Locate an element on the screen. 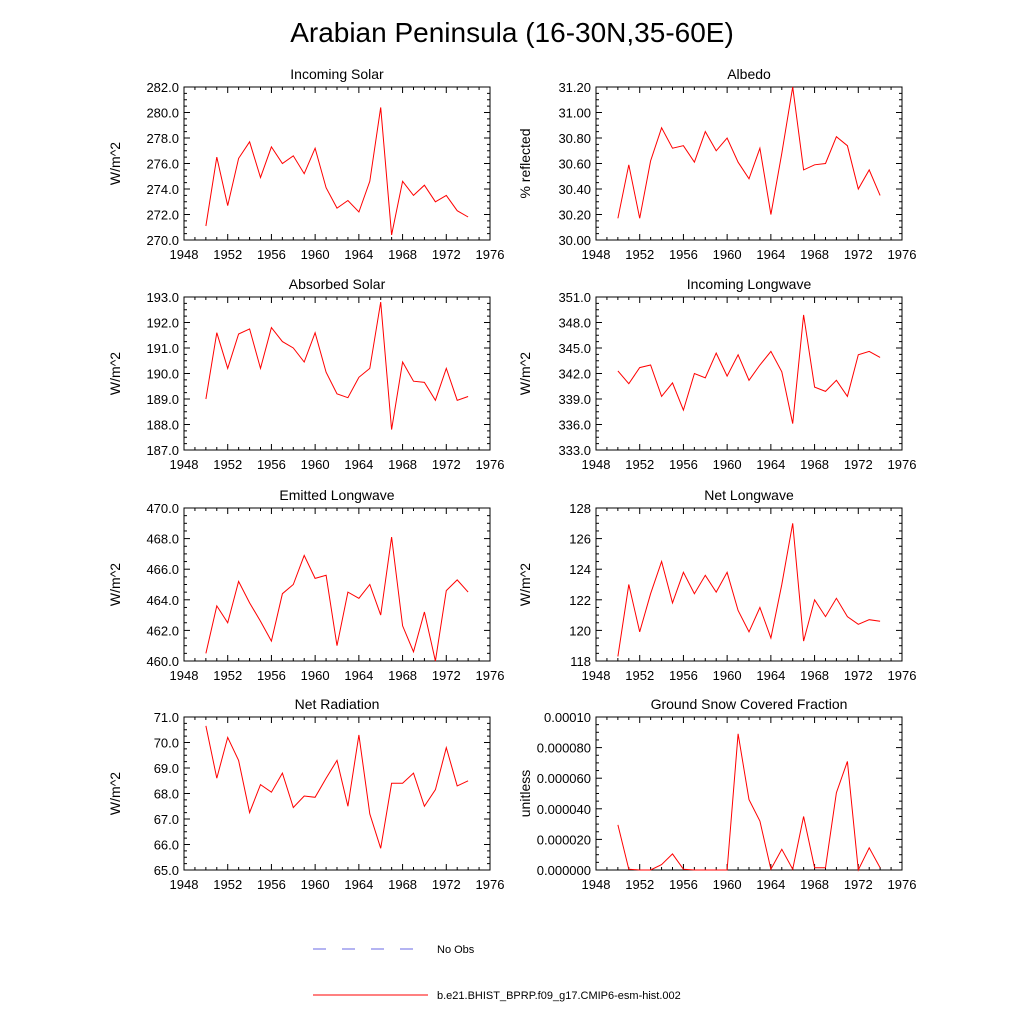  y-tick-label: 270.0 is located at coordinates (162, 240).